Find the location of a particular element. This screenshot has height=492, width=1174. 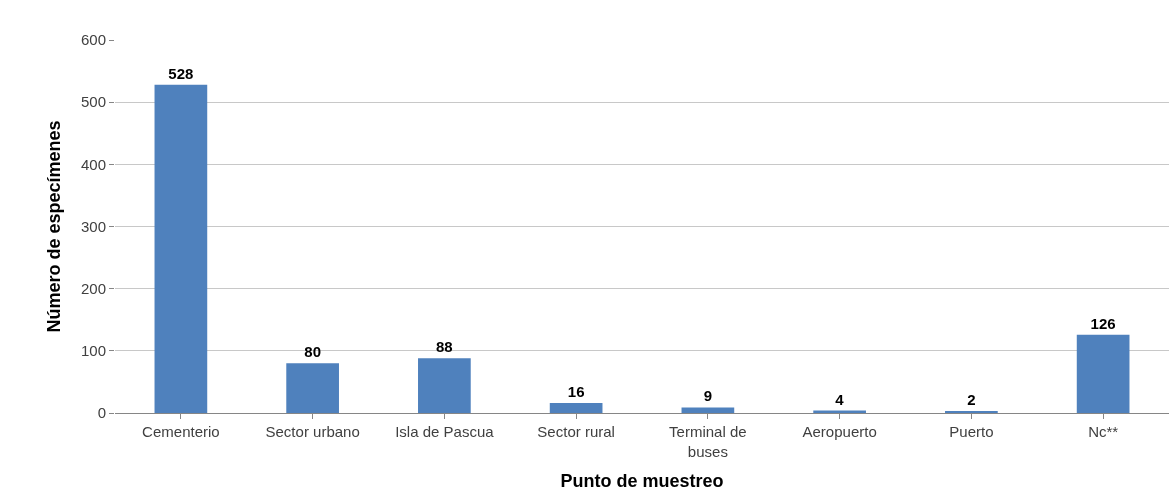

y-tick-label: 400 is located at coordinates (93, 164).